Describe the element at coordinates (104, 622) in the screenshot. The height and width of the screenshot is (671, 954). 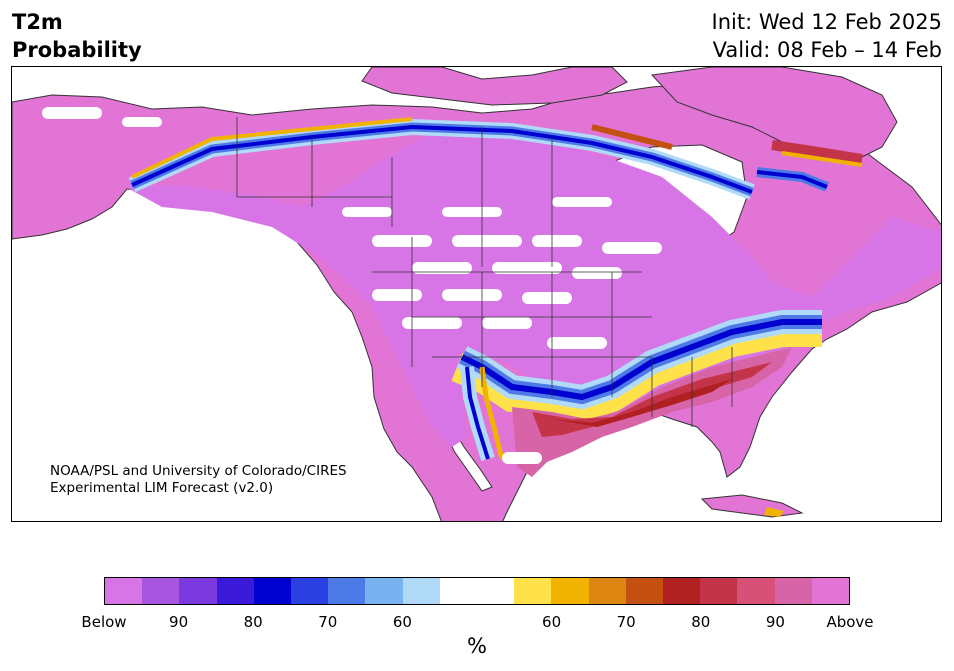
I see `colorbar-tick-label: Below` at that location.